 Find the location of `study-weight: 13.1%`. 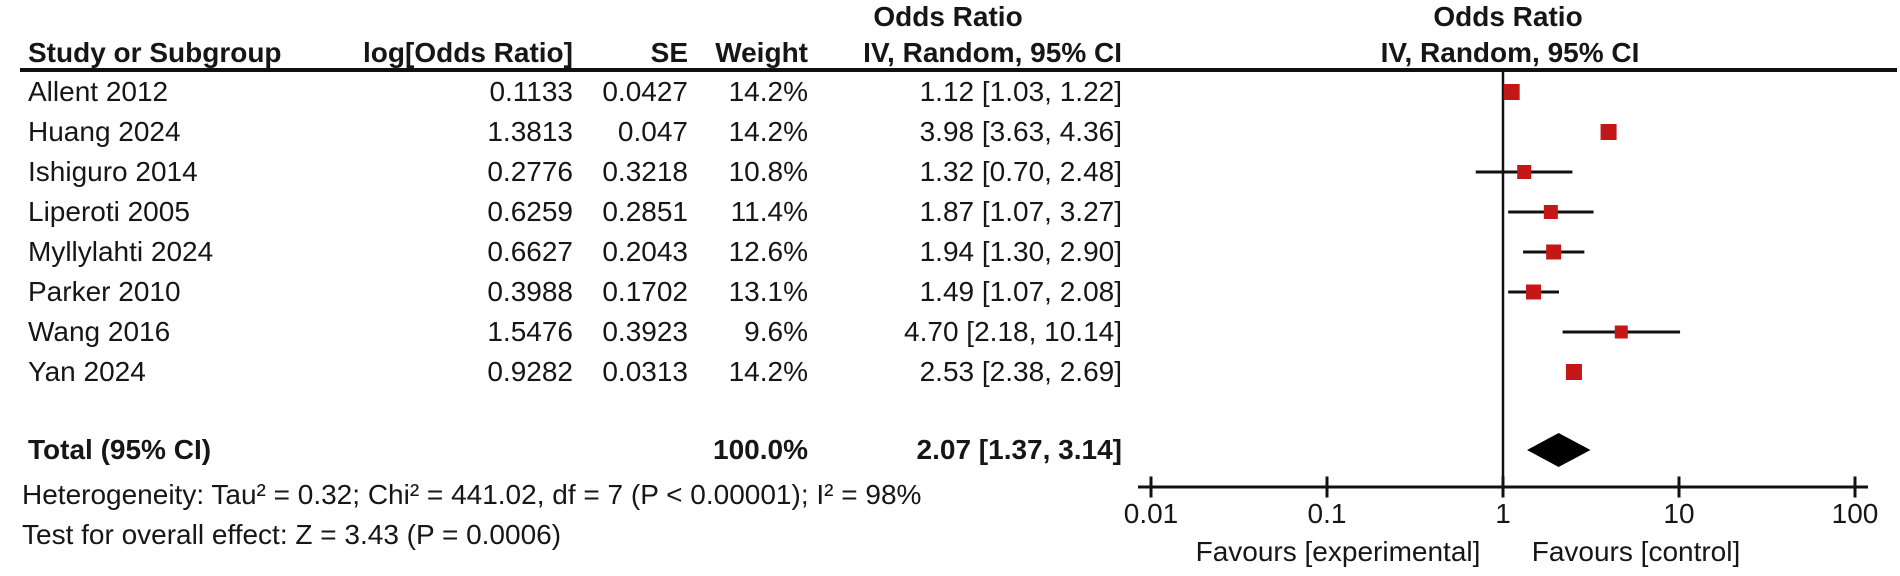

study-weight: 13.1% is located at coordinates (768, 291).